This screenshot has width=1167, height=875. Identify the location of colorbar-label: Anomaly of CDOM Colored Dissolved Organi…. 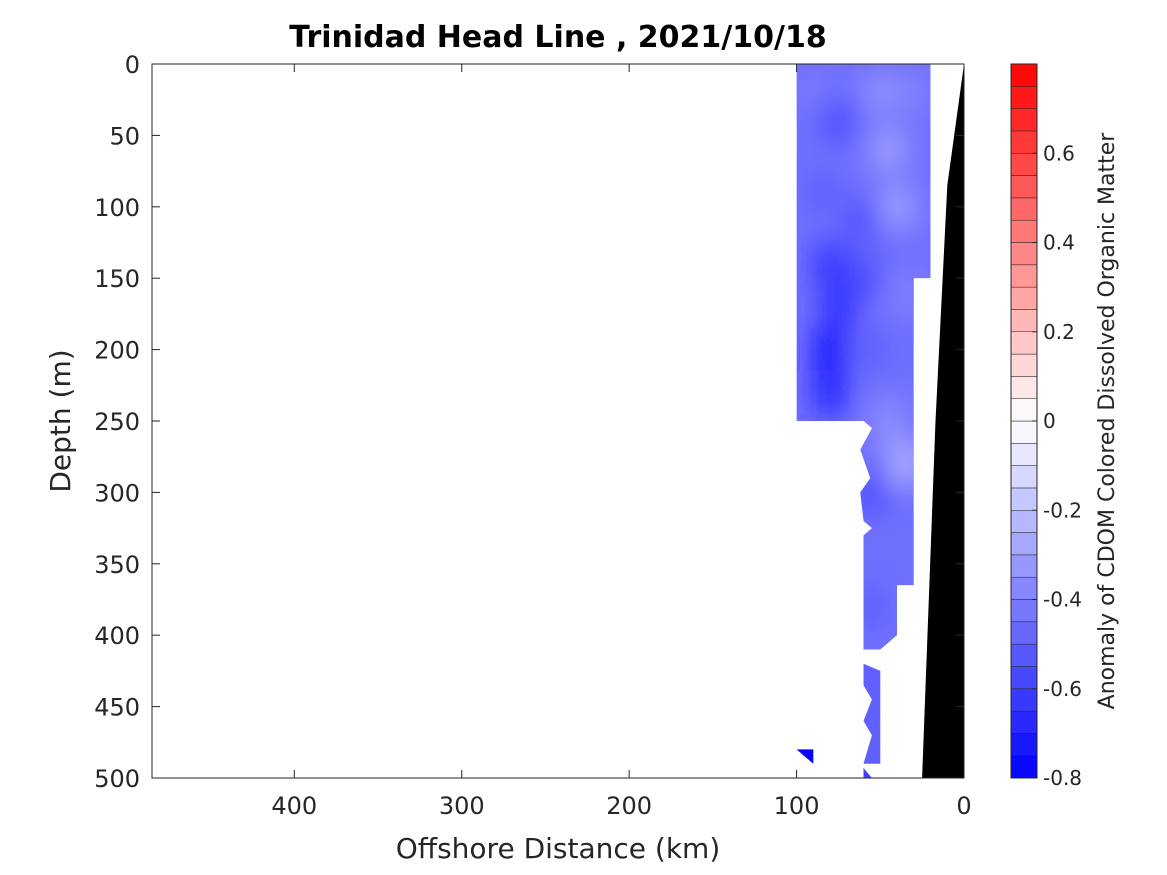
(1107, 421).